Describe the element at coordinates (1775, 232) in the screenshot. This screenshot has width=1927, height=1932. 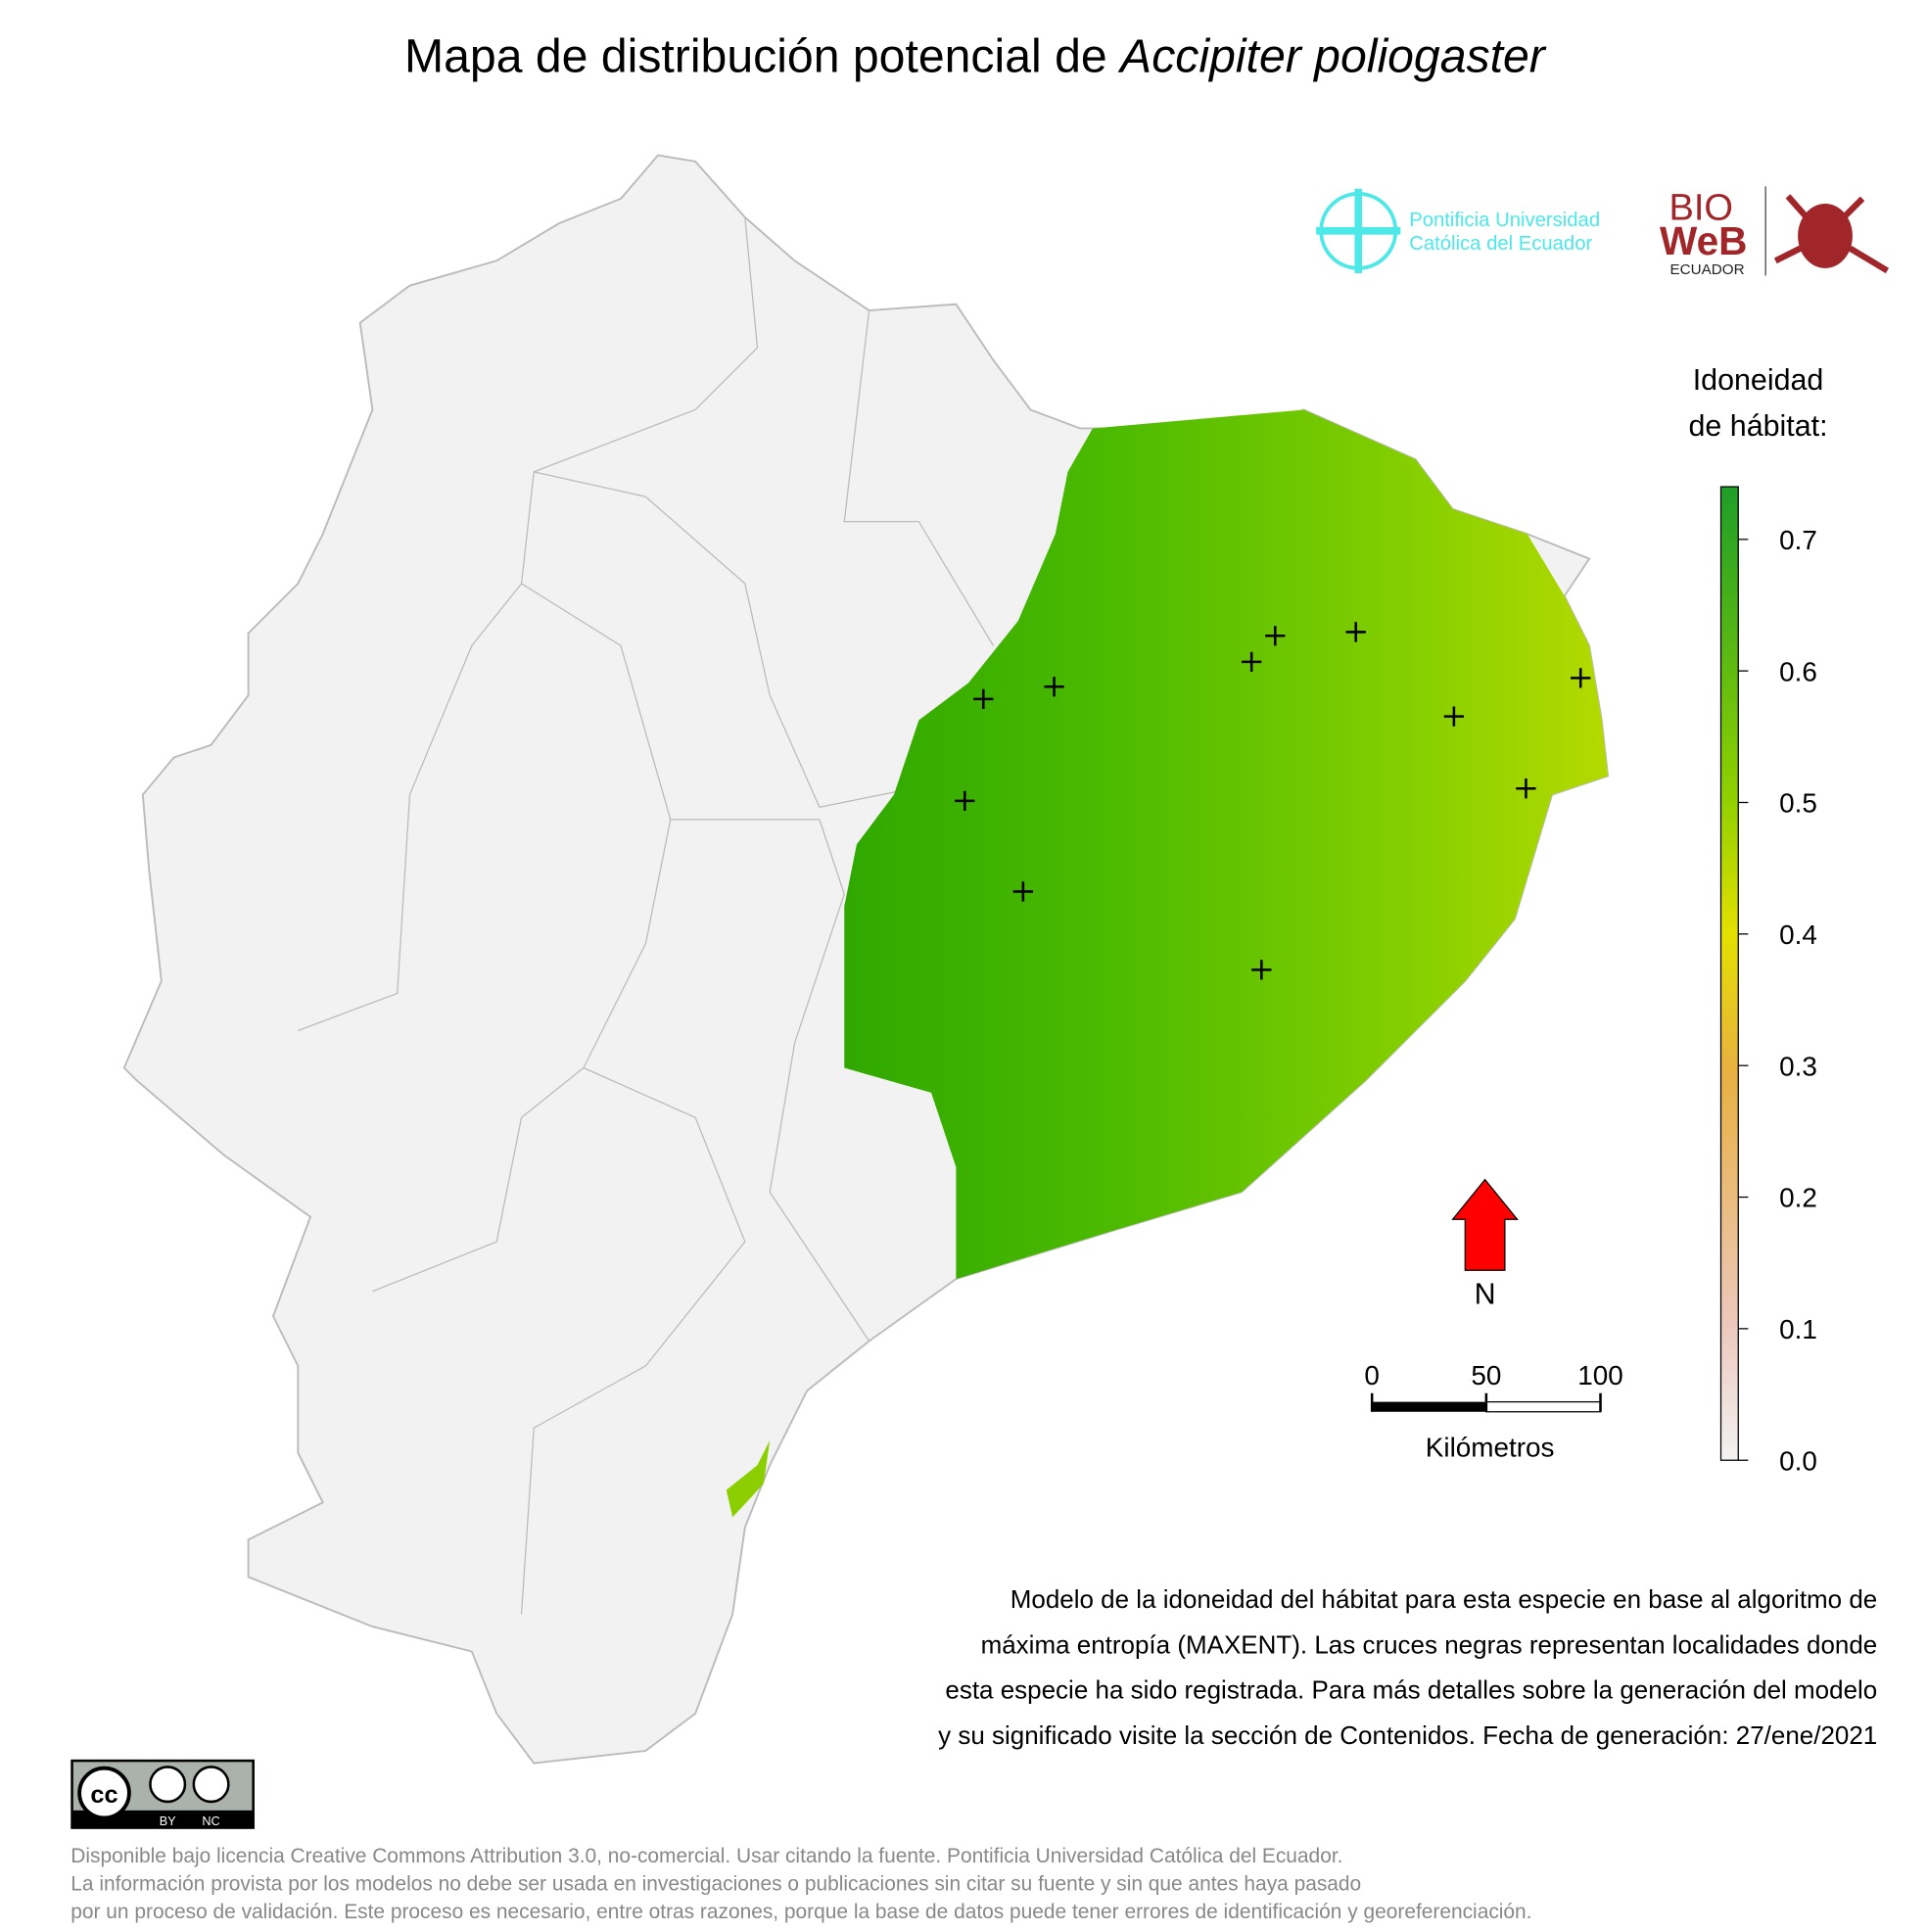
I see `bioweb-logo: BIO WeB ECUADOR` at that location.